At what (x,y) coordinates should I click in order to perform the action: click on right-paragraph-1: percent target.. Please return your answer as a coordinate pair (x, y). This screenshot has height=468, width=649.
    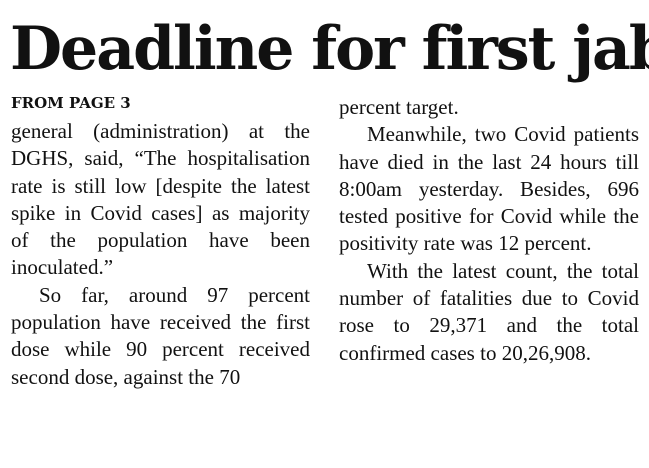
    Looking at the image, I should click on (399, 107).